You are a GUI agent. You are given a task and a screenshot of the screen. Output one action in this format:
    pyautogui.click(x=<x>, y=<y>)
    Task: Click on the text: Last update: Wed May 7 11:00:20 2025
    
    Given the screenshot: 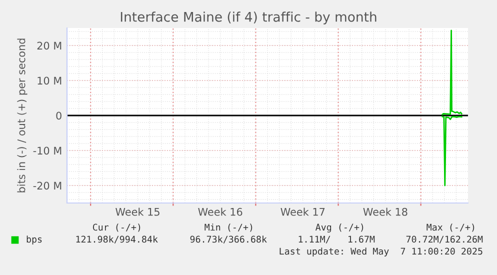 What is the action you would take?
    pyautogui.click(x=381, y=252)
    